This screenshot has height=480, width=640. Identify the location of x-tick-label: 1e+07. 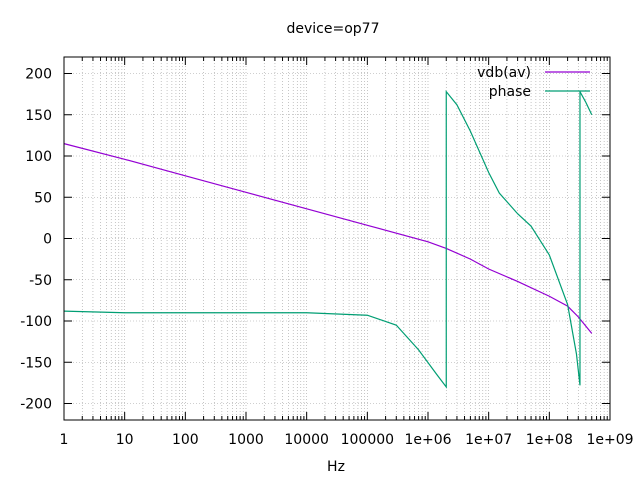
(488, 440).